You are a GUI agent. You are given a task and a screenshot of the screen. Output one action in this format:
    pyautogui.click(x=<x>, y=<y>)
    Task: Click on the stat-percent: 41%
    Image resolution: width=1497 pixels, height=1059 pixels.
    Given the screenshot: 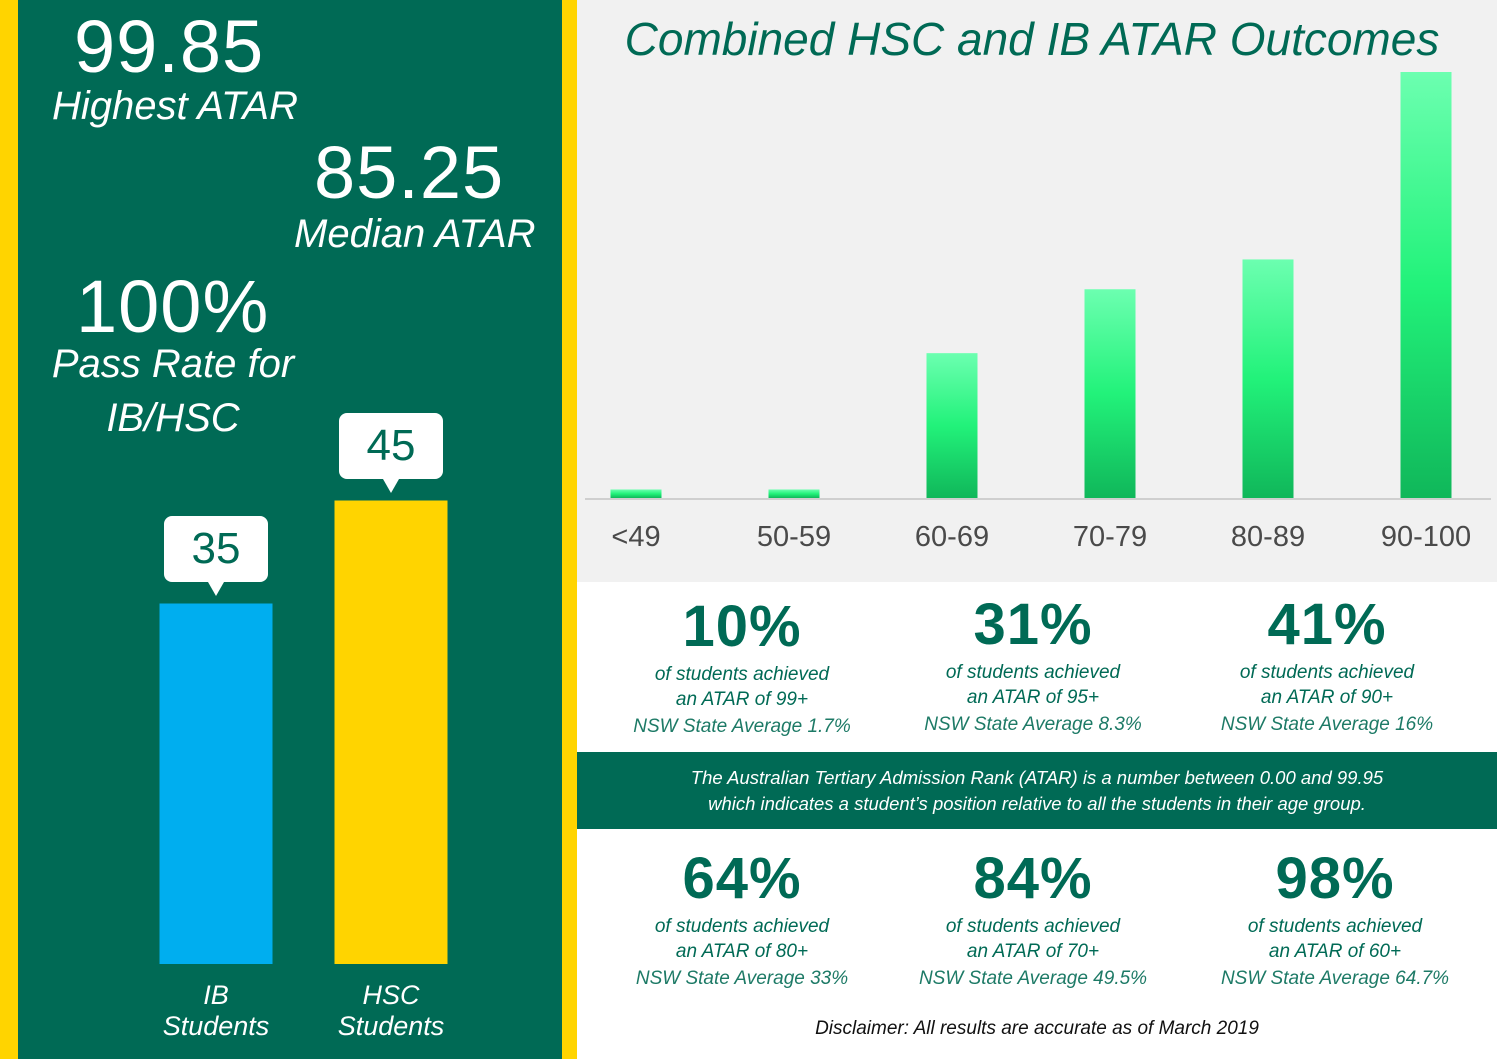 What is the action you would take?
    pyautogui.click(x=1327, y=624)
    